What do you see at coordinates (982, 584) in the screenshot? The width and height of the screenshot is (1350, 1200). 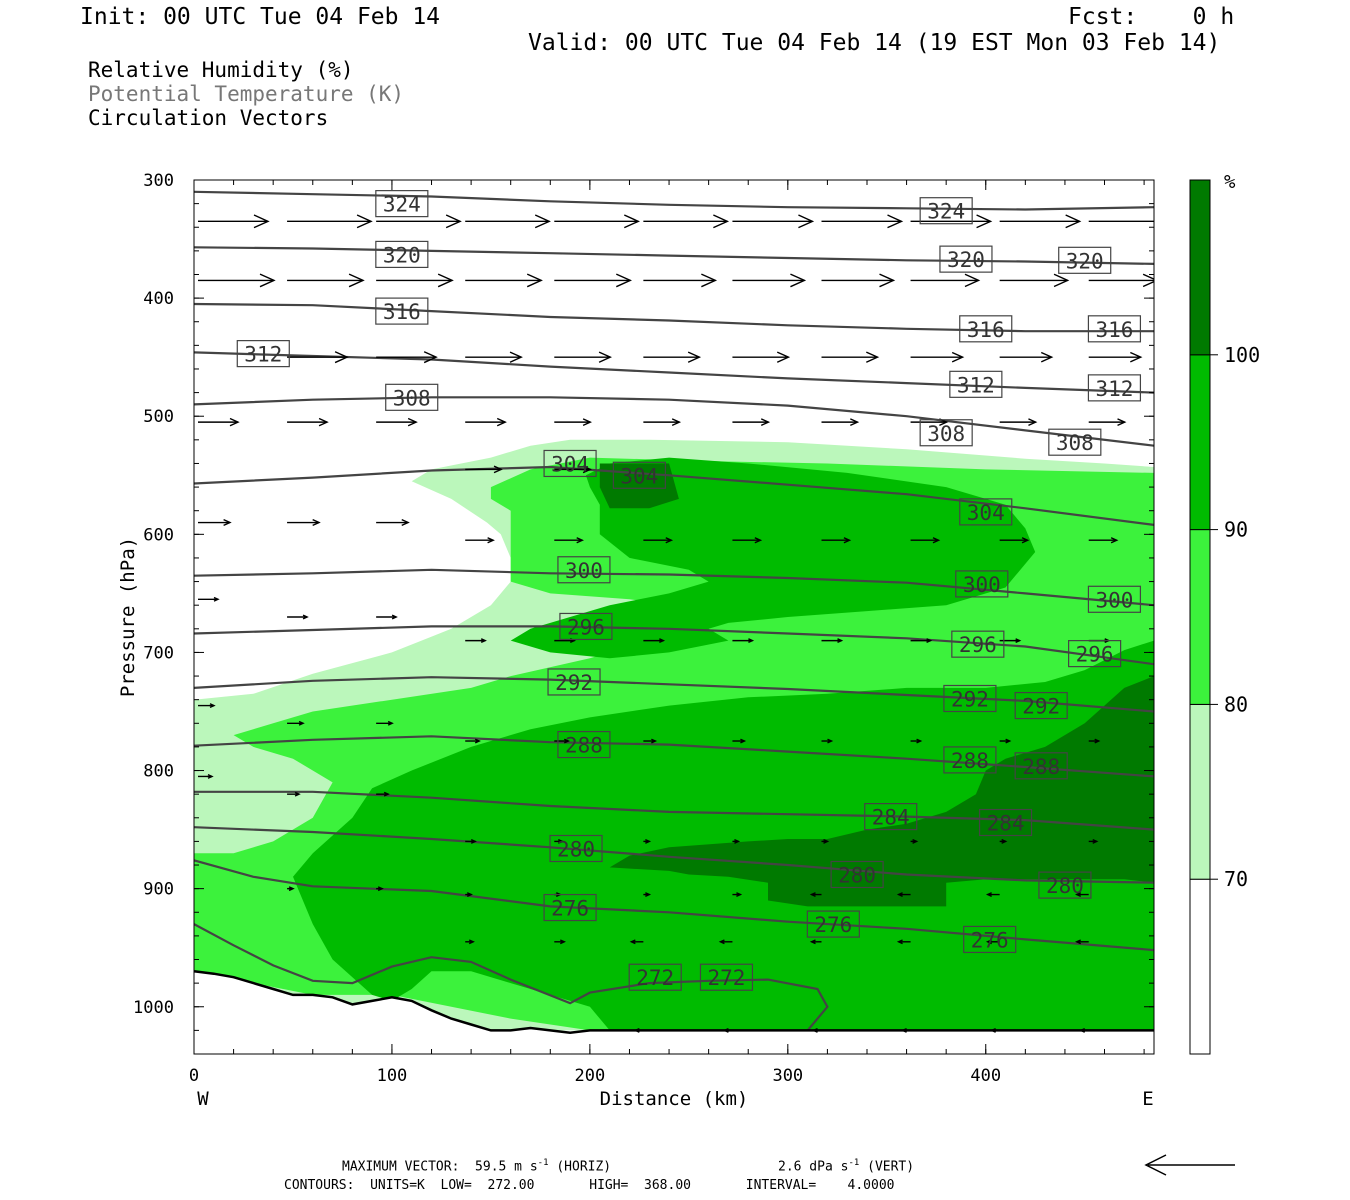 I see `contour-label-300-1: 300` at bounding box center [982, 584].